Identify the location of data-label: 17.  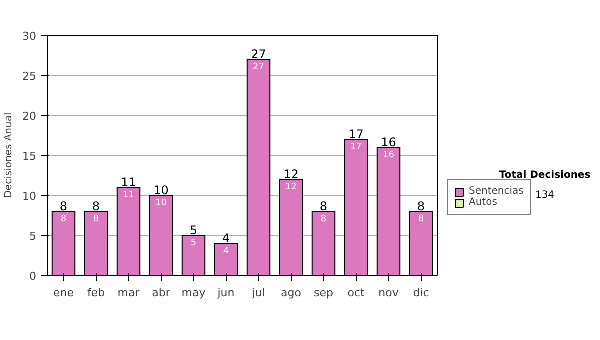
(356, 147).